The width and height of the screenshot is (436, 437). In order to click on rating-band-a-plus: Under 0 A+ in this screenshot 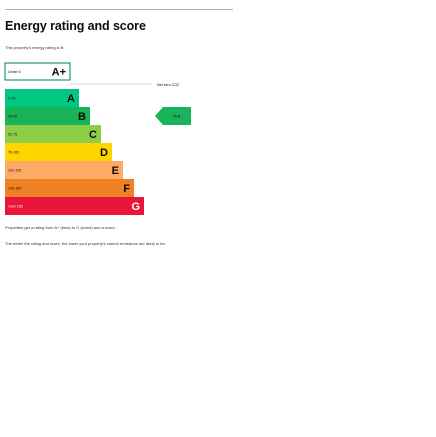, I will do `click(37, 71)`.